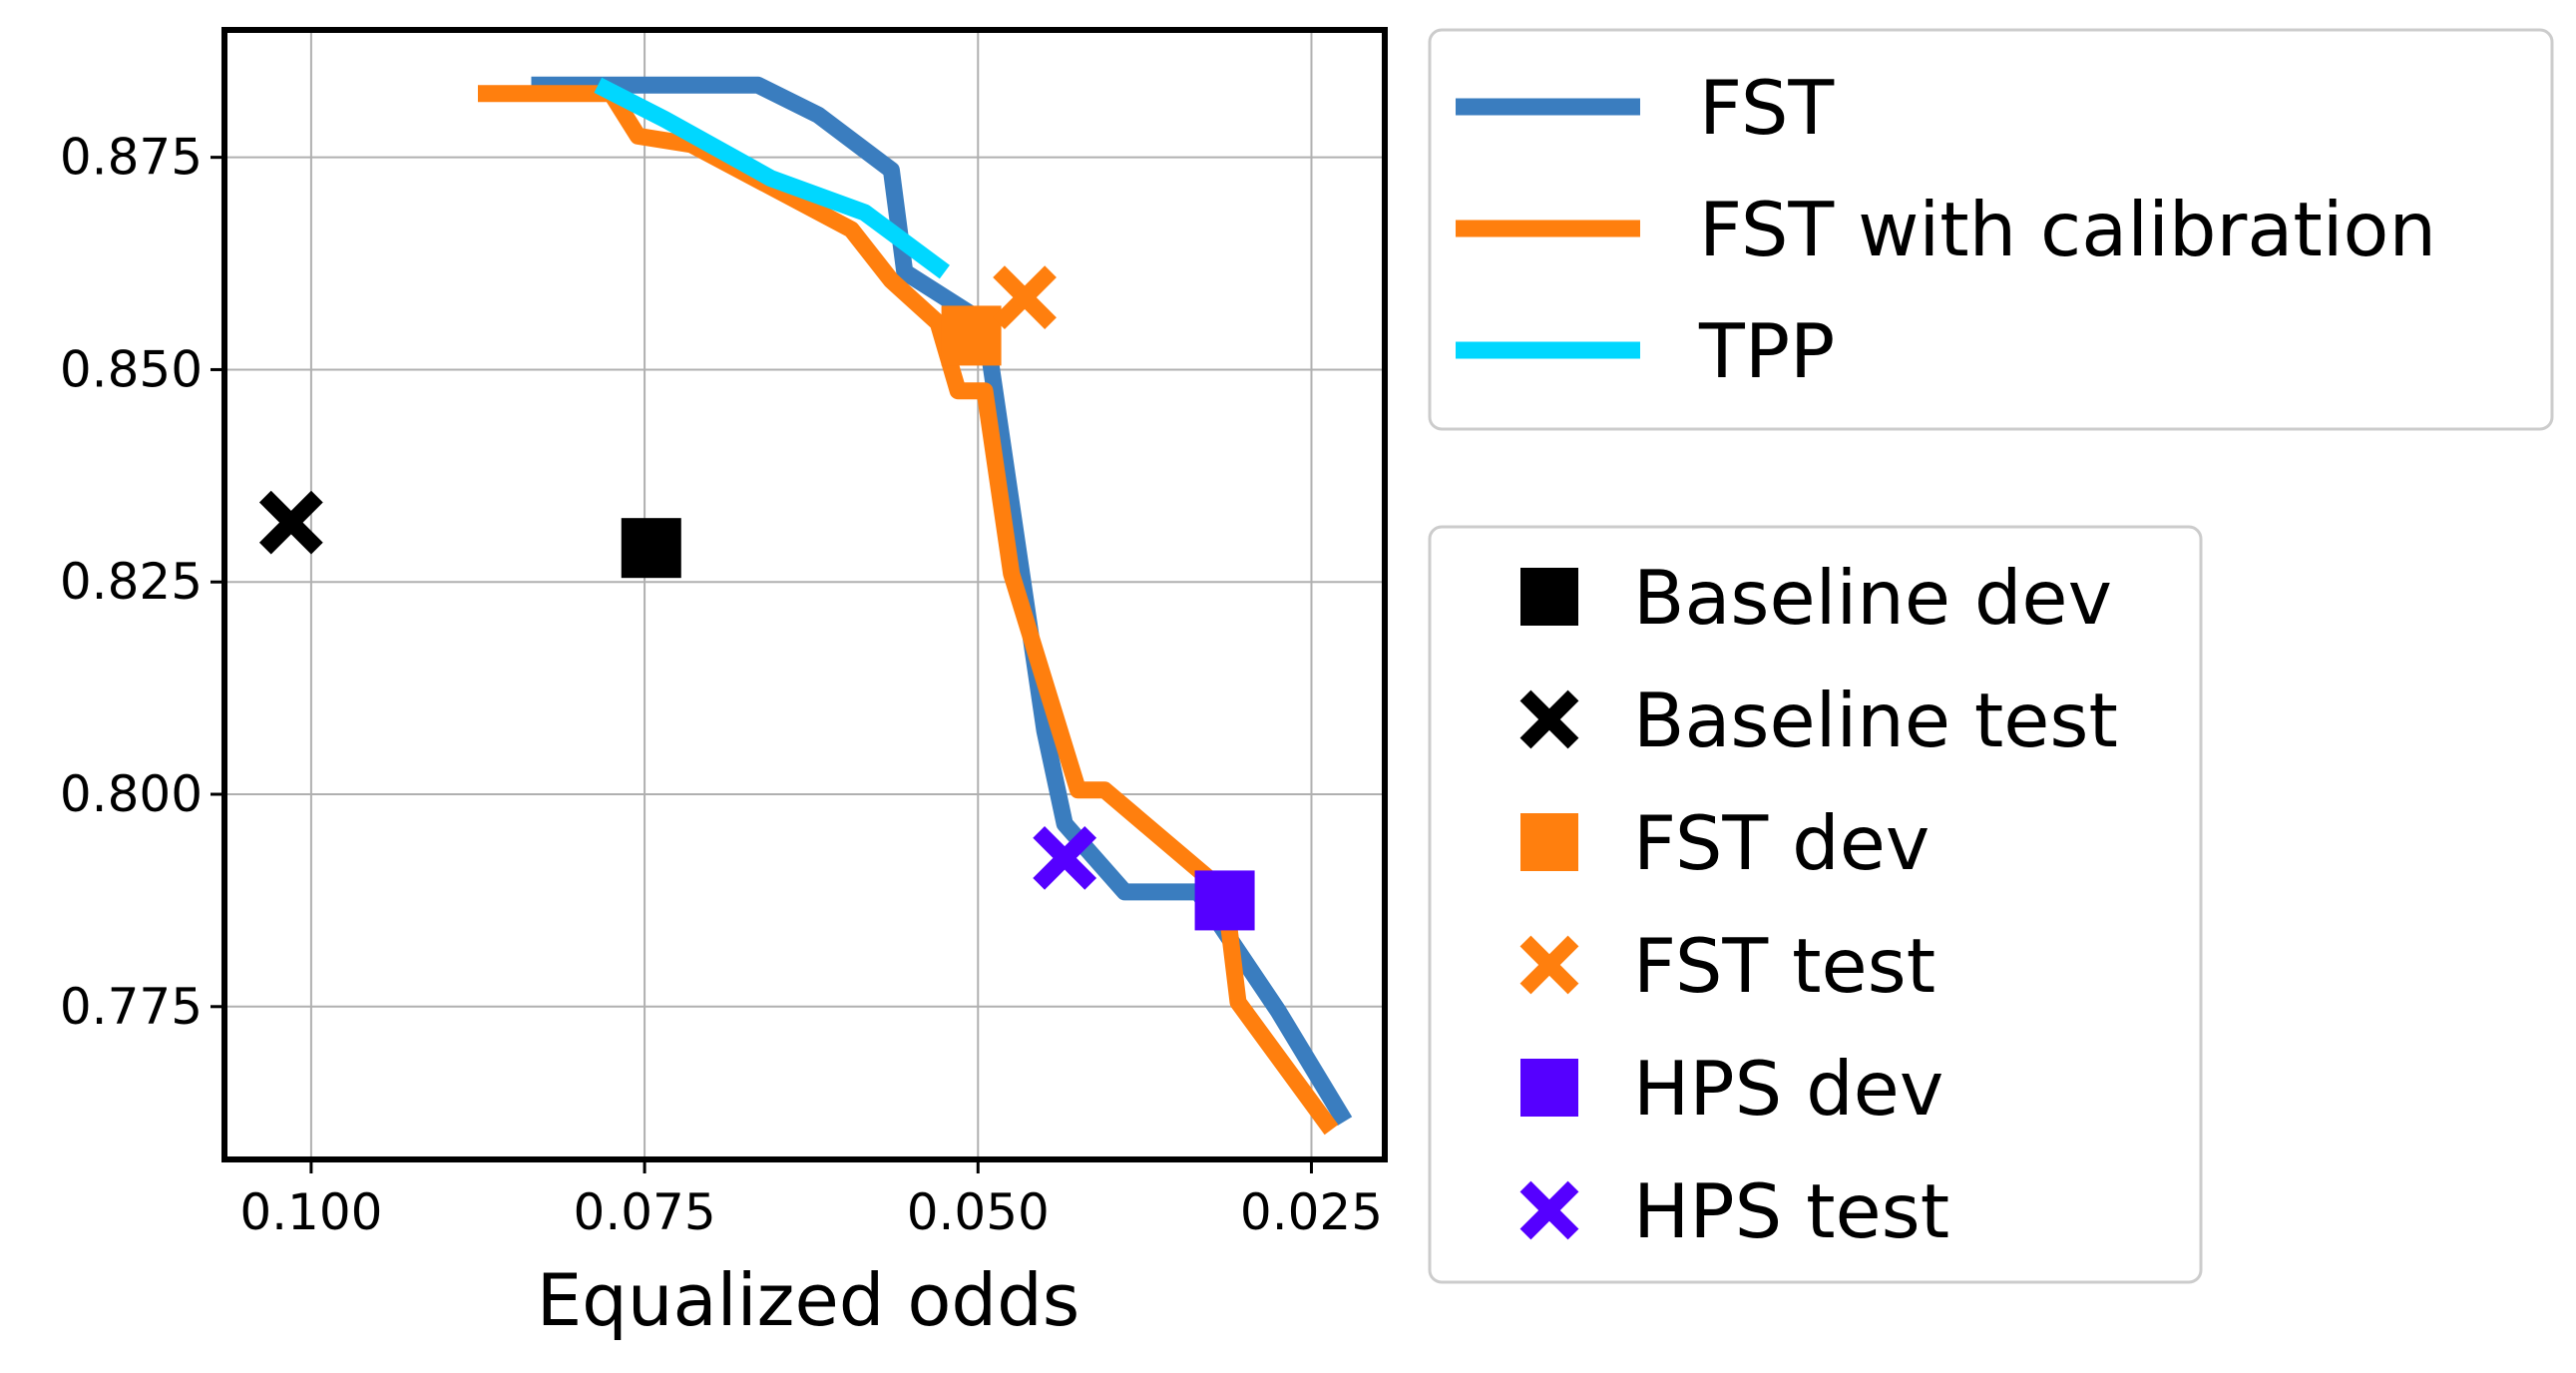  Describe the element at coordinates (811, 1200) in the screenshot. I see `x-ticks: 0.100 0.075 0.050 0.025` at that location.